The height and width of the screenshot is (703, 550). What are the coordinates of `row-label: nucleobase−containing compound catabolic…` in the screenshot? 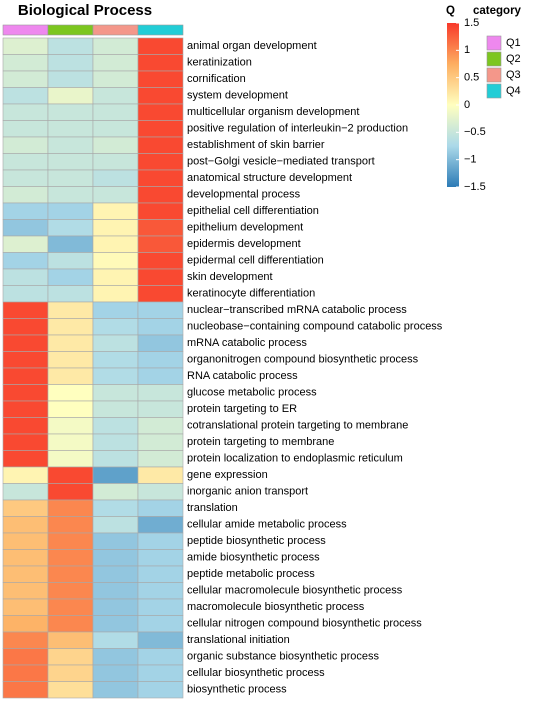 It's located at (315, 327).